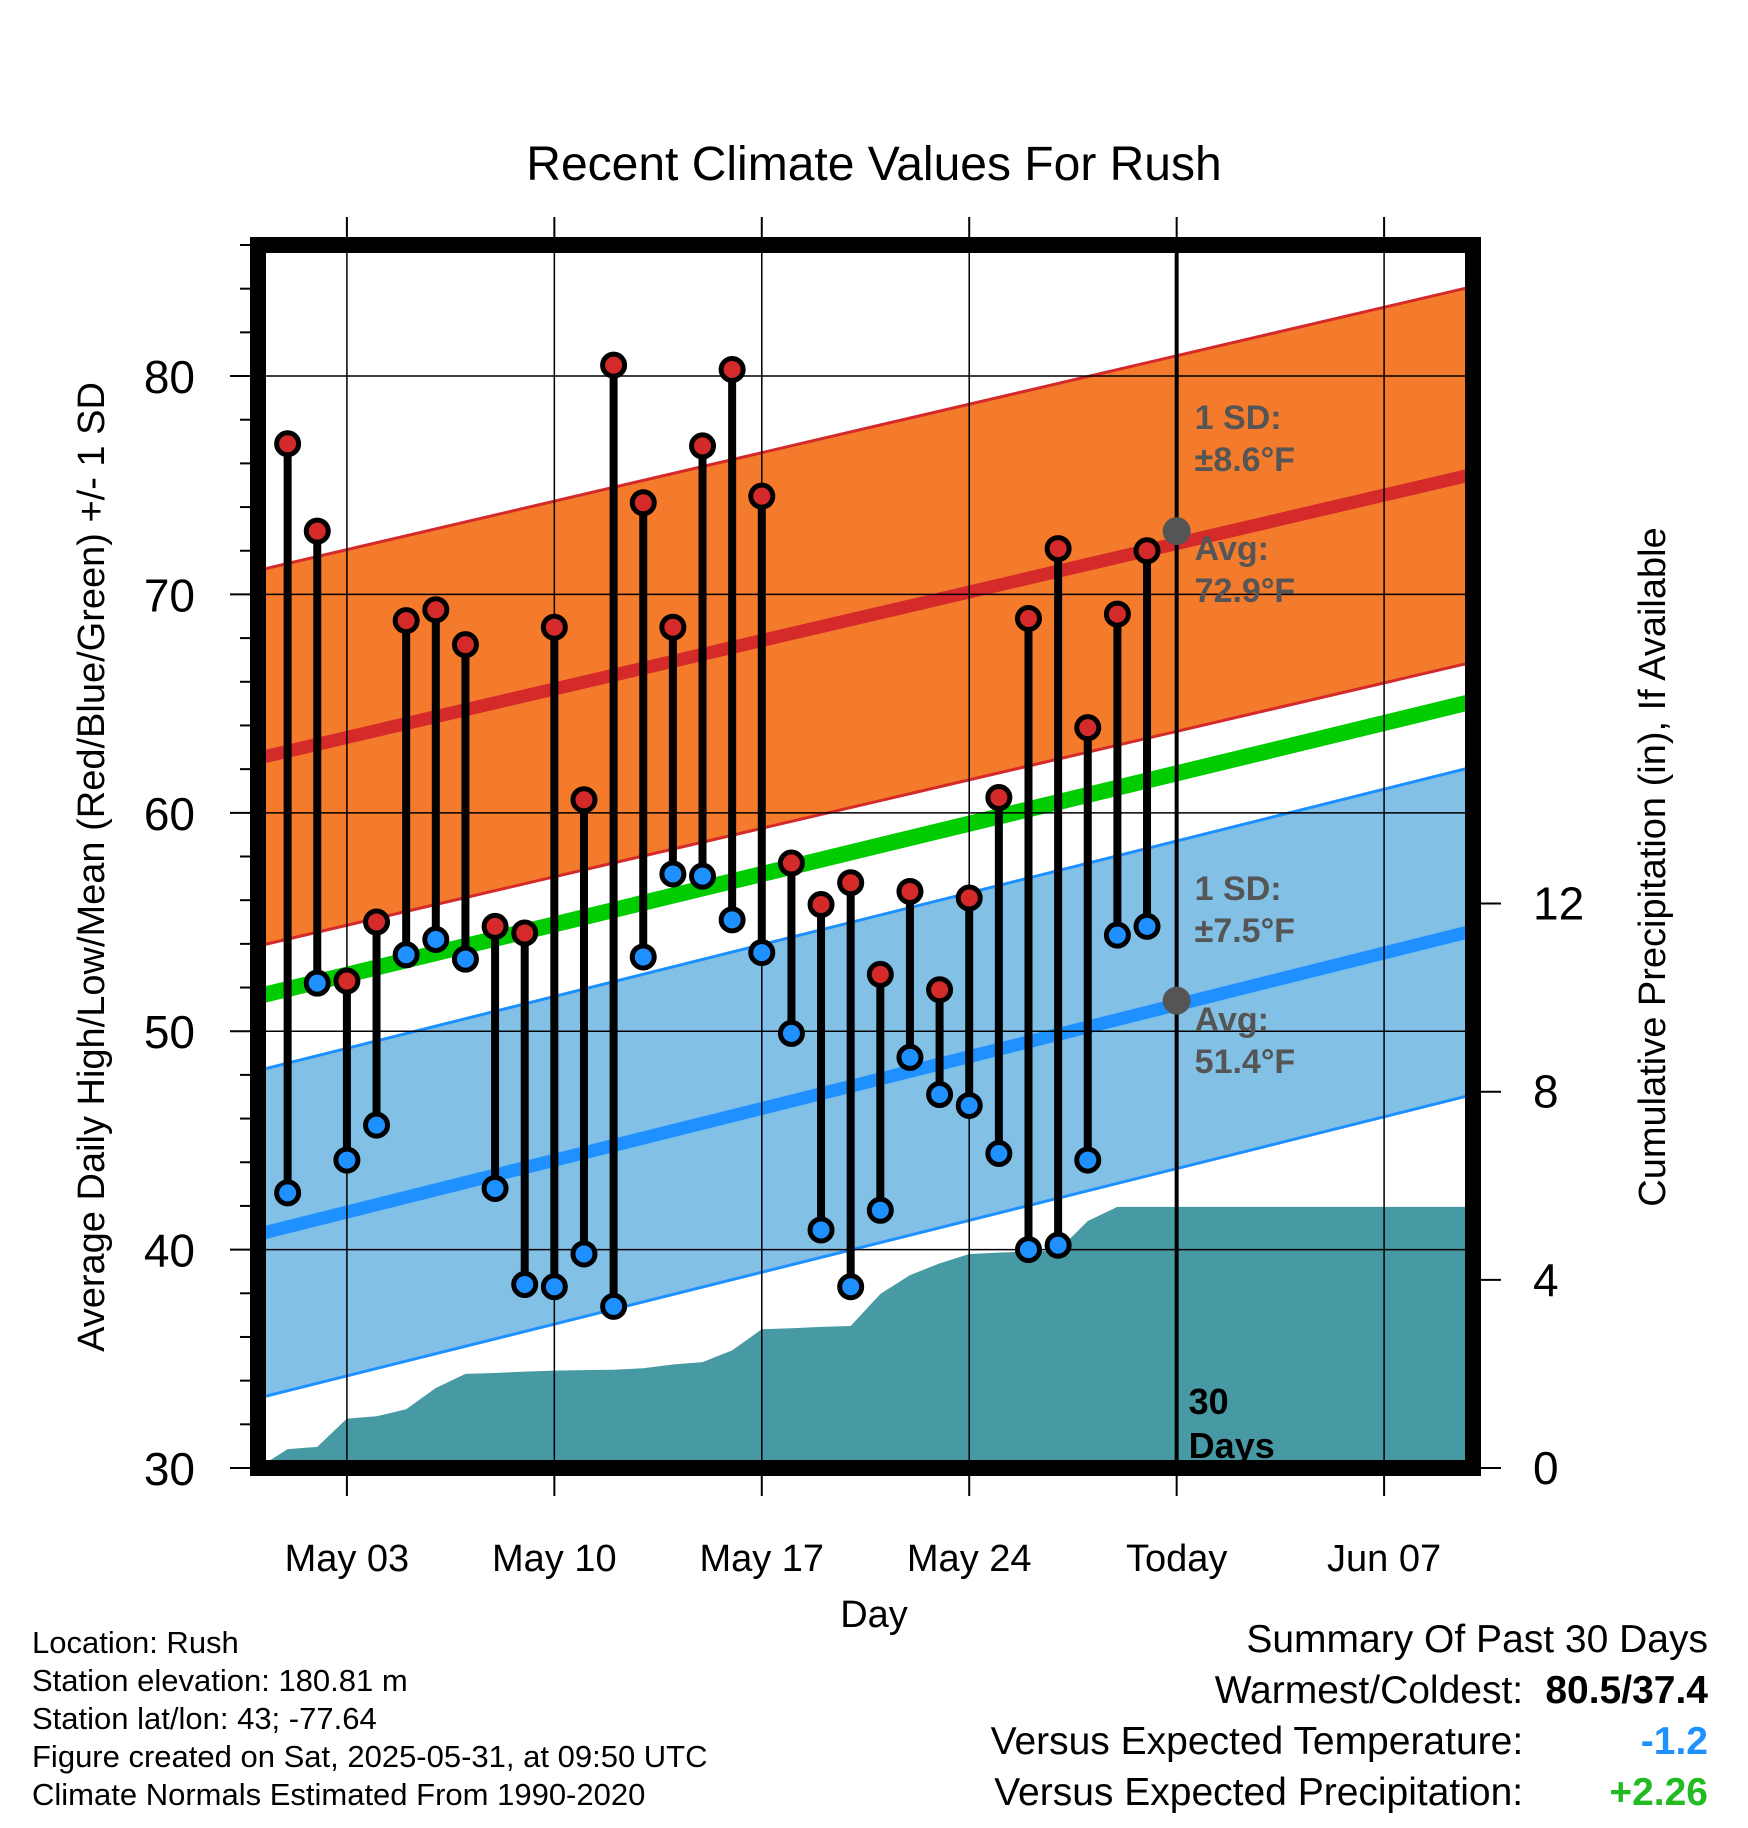  What do you see at coordinates (1232, 1020) in the screenshot?
I see `low-avg-label: Avg:` at bounding box center [1232, 1020].